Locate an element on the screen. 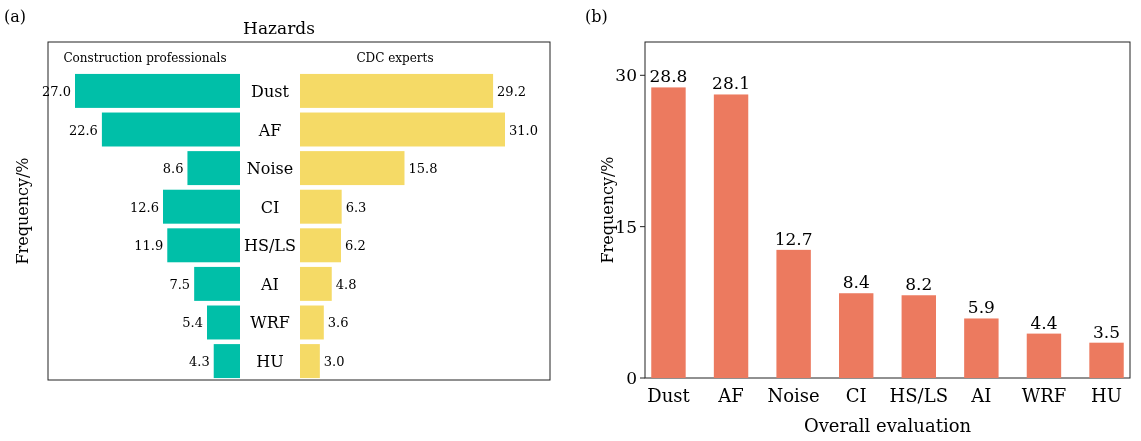 The height and width of the screenshot is (441, 1141). data-label: 12.6 is located at coordinates (144, 207).